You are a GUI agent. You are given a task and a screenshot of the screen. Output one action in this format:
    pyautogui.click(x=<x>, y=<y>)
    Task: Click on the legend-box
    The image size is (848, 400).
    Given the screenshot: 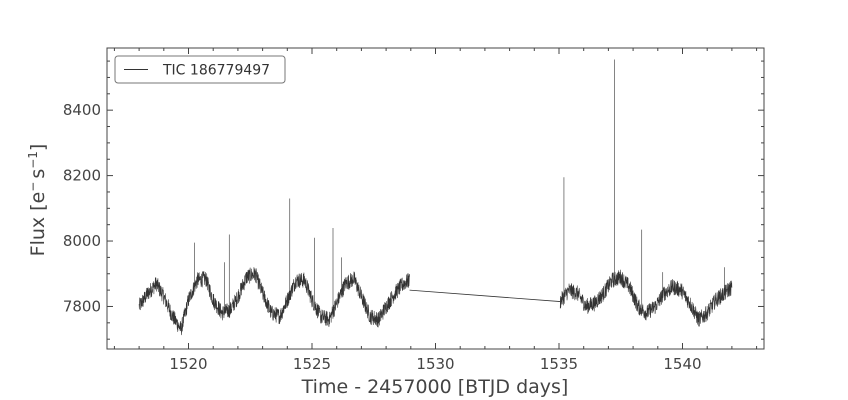 What is the action you would take?
    pyautogui.click(x=200, y=69)
    